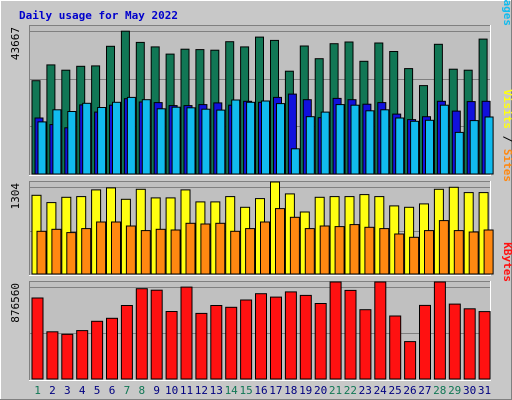 The image size is (512, 400). I want to click on x-tick-label-3: 3, so click(67, 390).